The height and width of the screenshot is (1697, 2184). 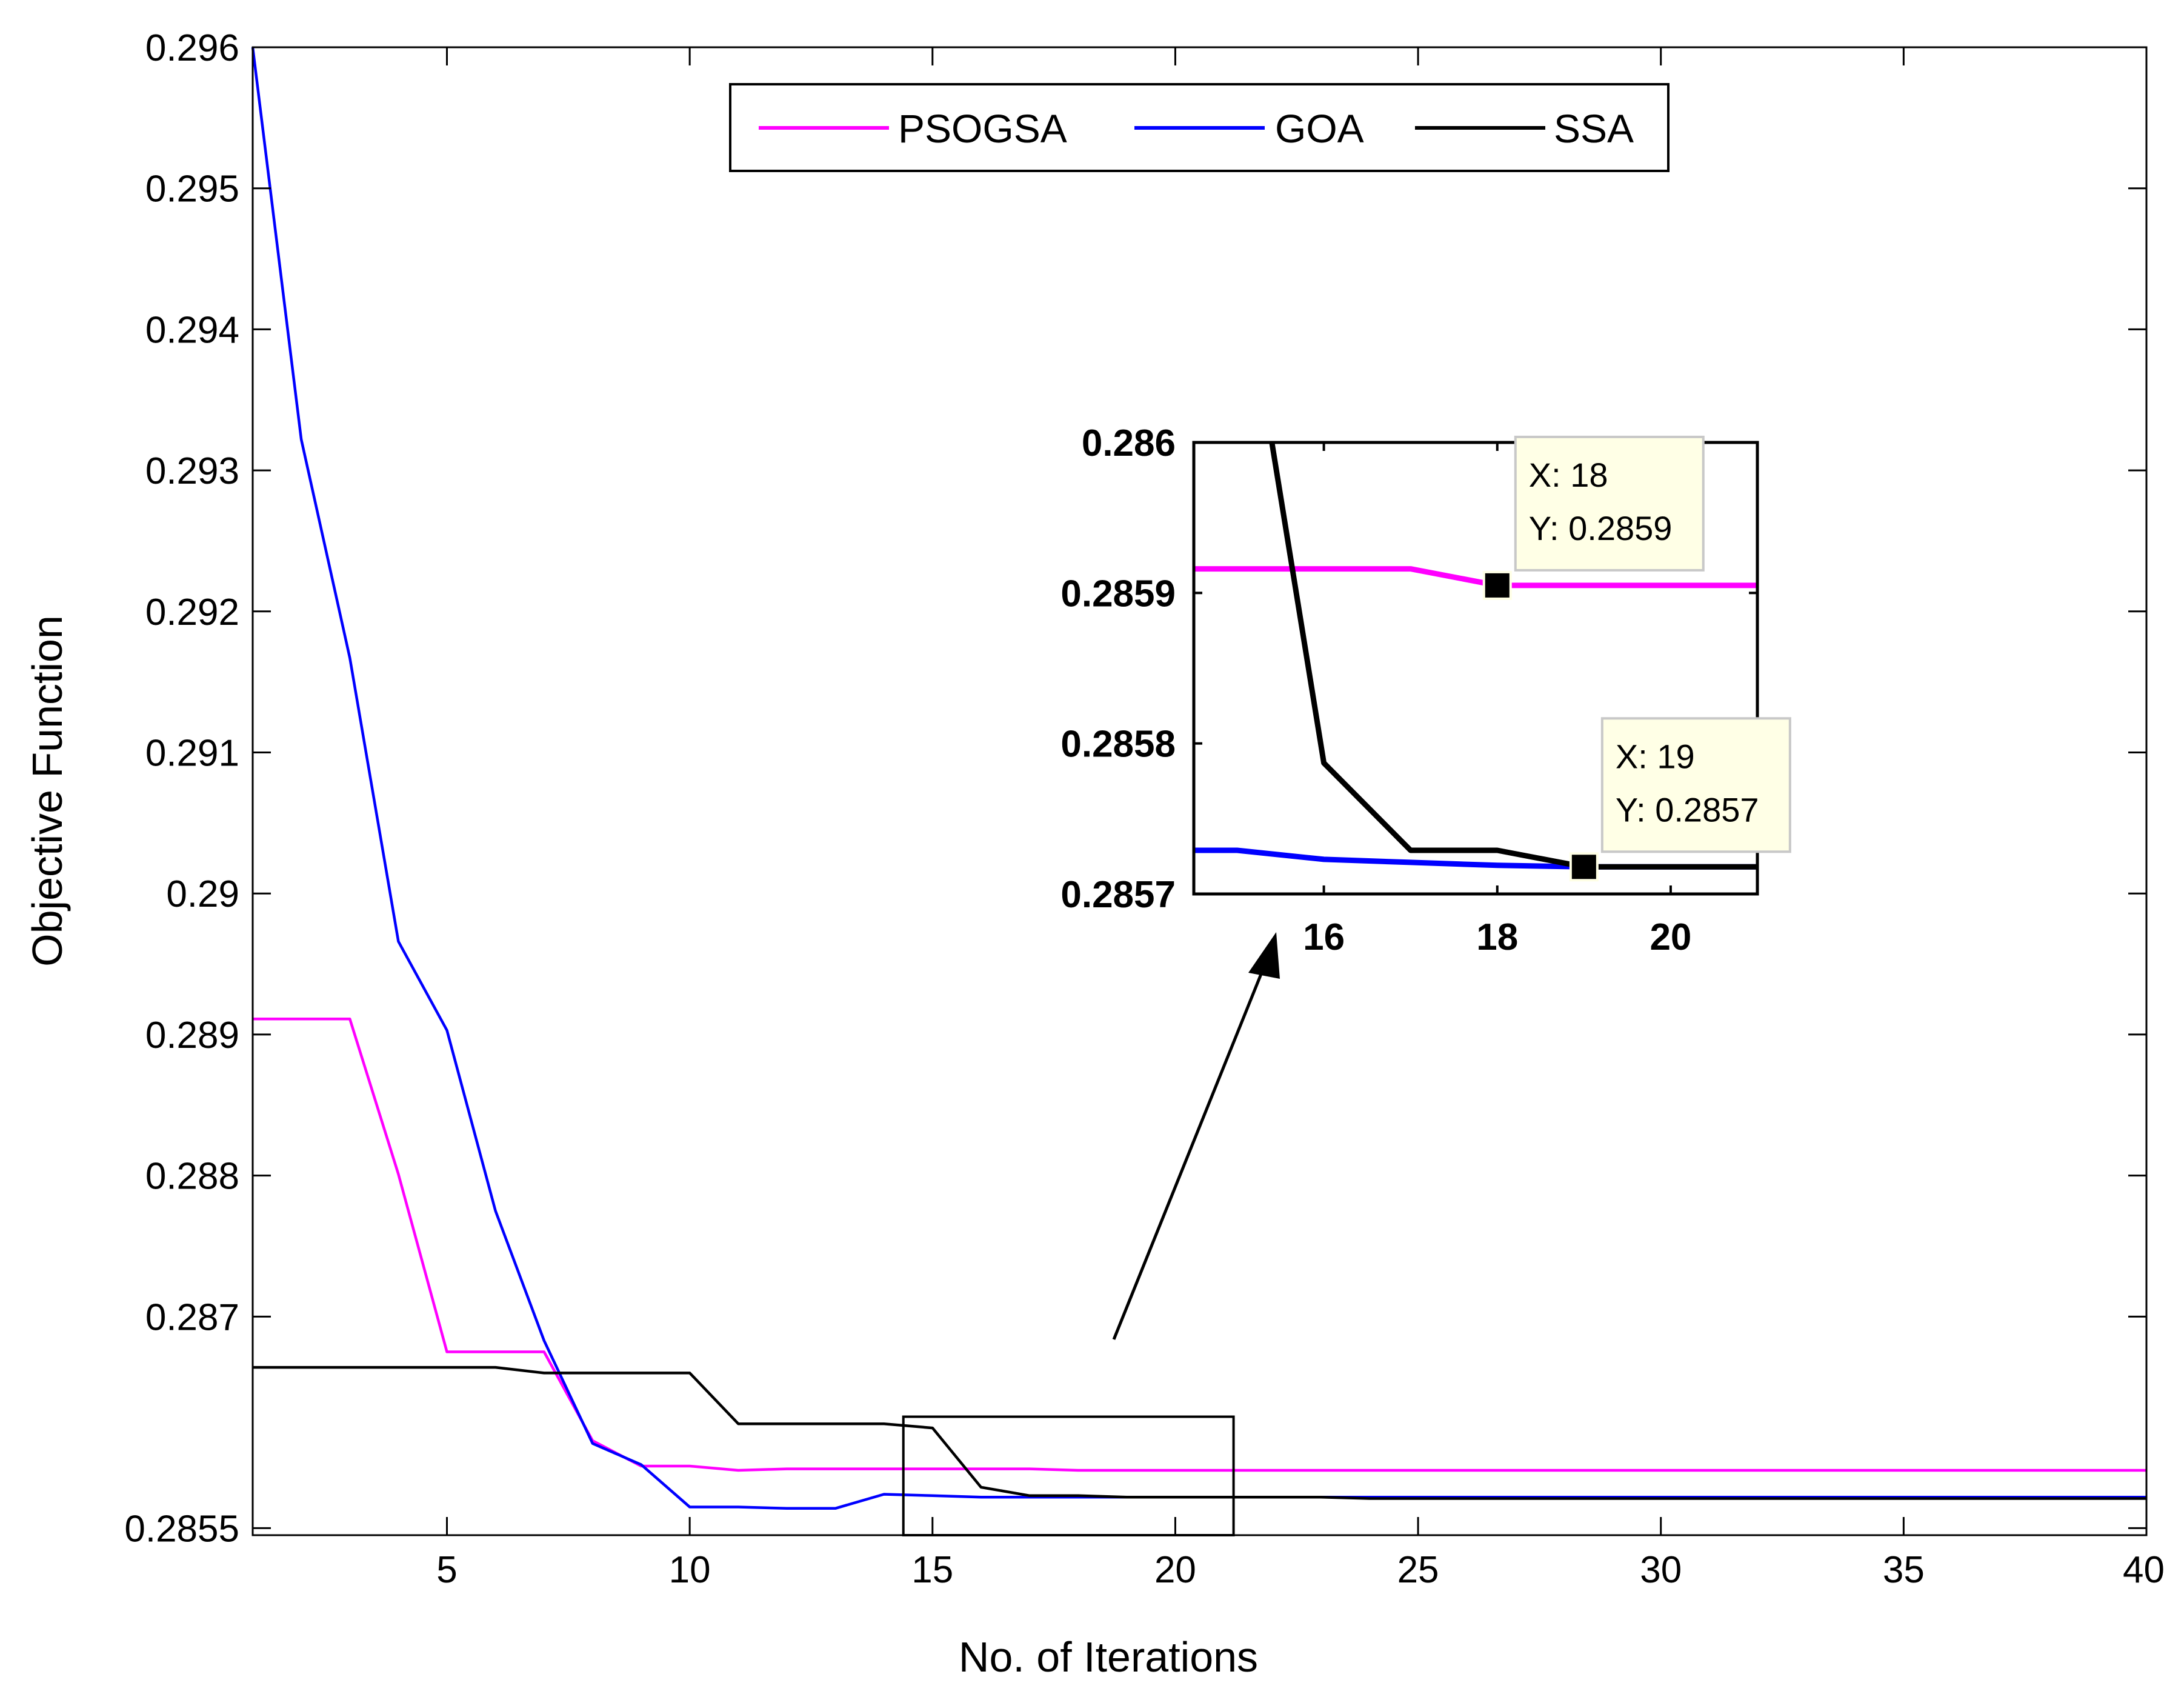 What do you see at coordinates (1300, 1570) in the screenshot?
I see `x-tick-labels: 5 10 15 20 25 30 35 40` at bounding box center [1300, 1570].